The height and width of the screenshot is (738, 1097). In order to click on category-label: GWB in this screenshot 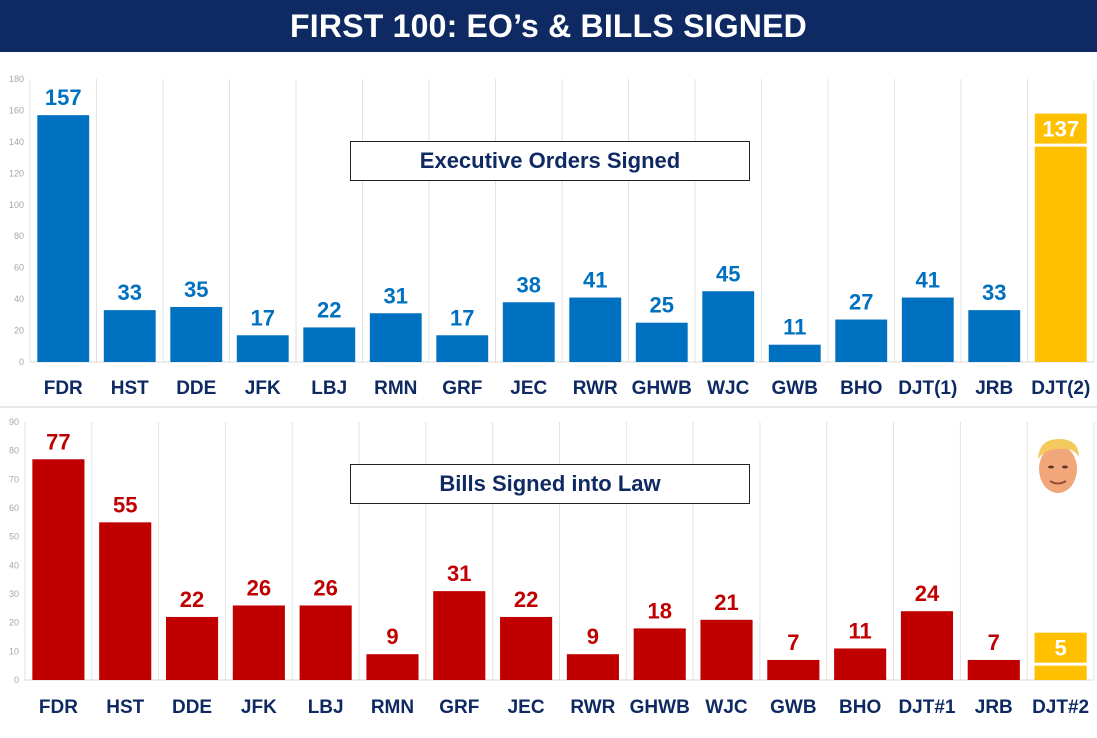, I will do `click(793, 707)`.